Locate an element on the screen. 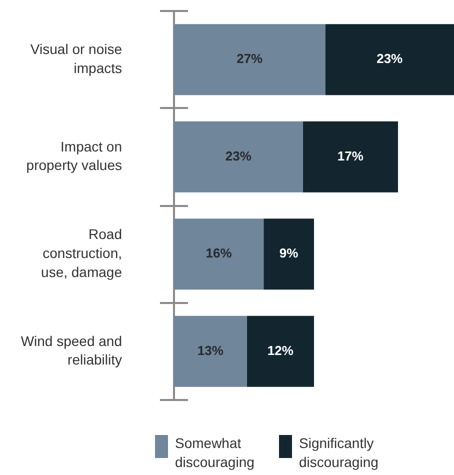 The width and height of the screenshot is (454, 475). y-tick-label: Impact on property values is located at coordinates (74, 156).